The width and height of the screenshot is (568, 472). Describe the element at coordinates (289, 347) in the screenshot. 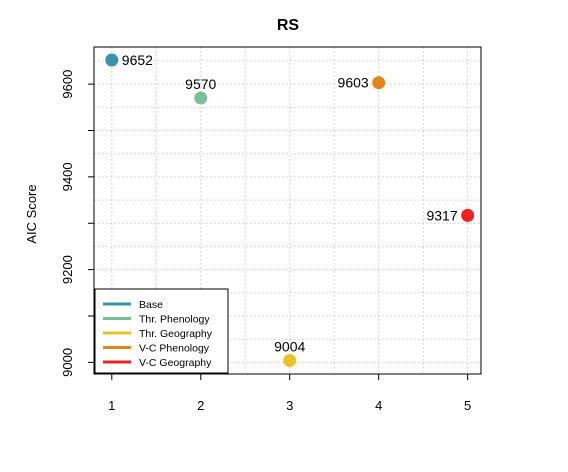

I see `data-label: 9004` at that location.